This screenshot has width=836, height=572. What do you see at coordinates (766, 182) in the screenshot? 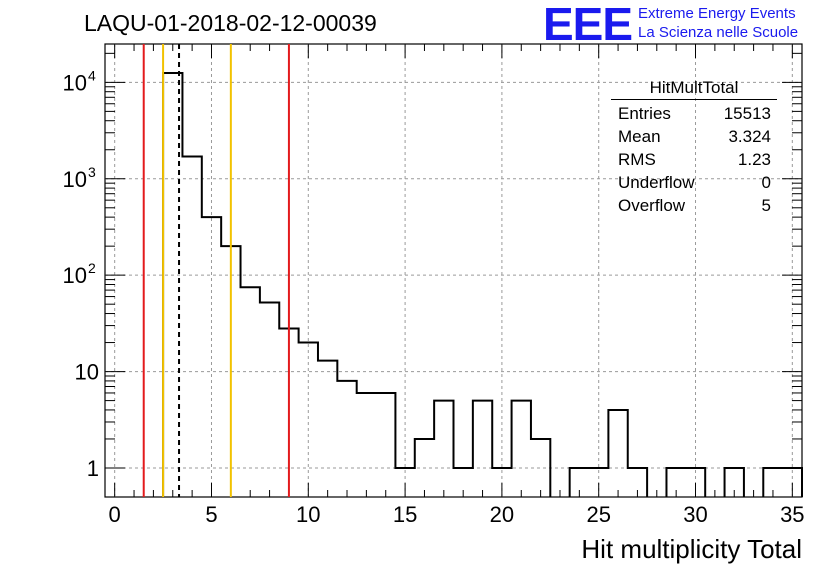
I see `stats-value: 0` at bounding box center [766, 182].